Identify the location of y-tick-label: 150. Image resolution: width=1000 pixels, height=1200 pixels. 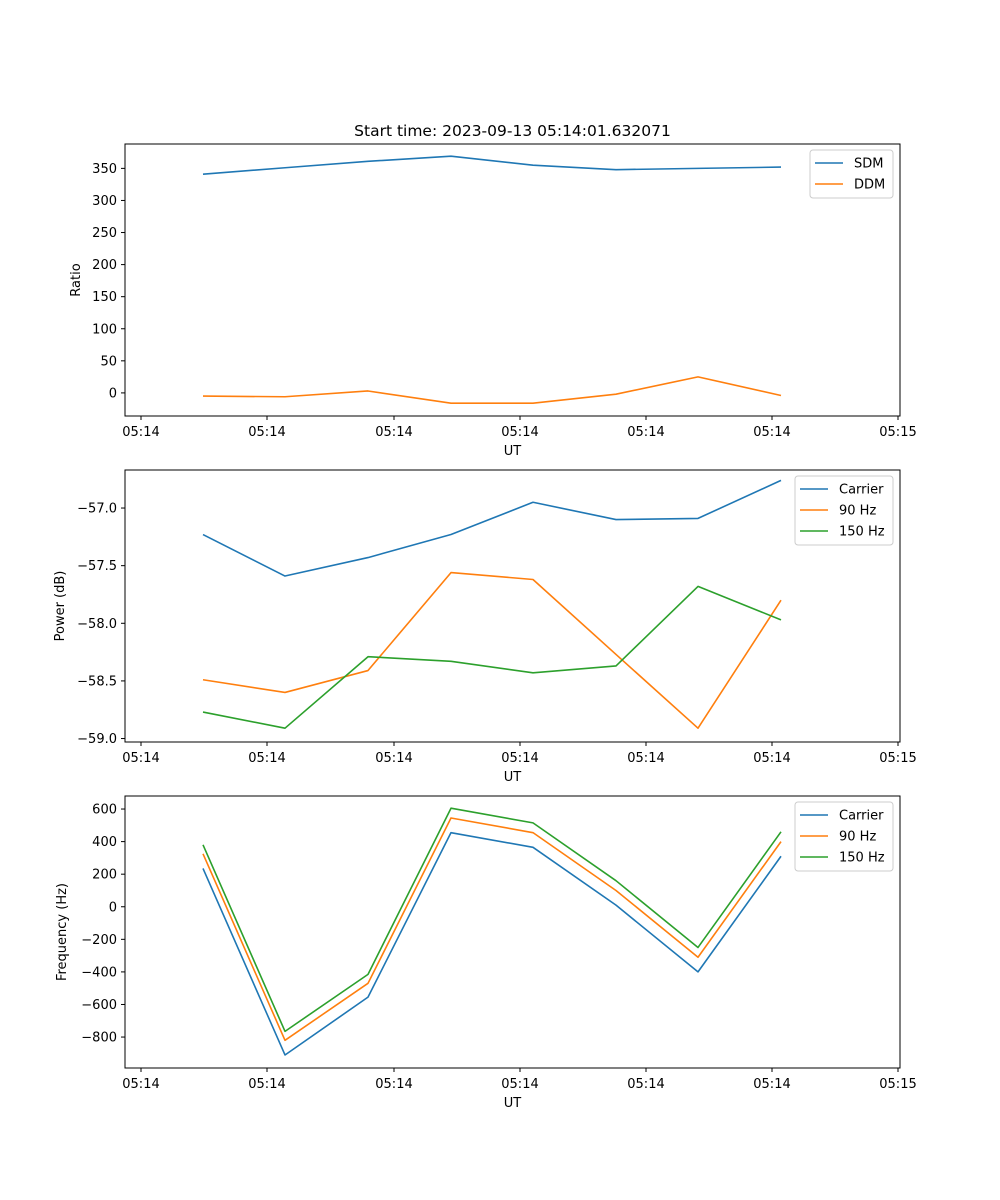
(104, 297).